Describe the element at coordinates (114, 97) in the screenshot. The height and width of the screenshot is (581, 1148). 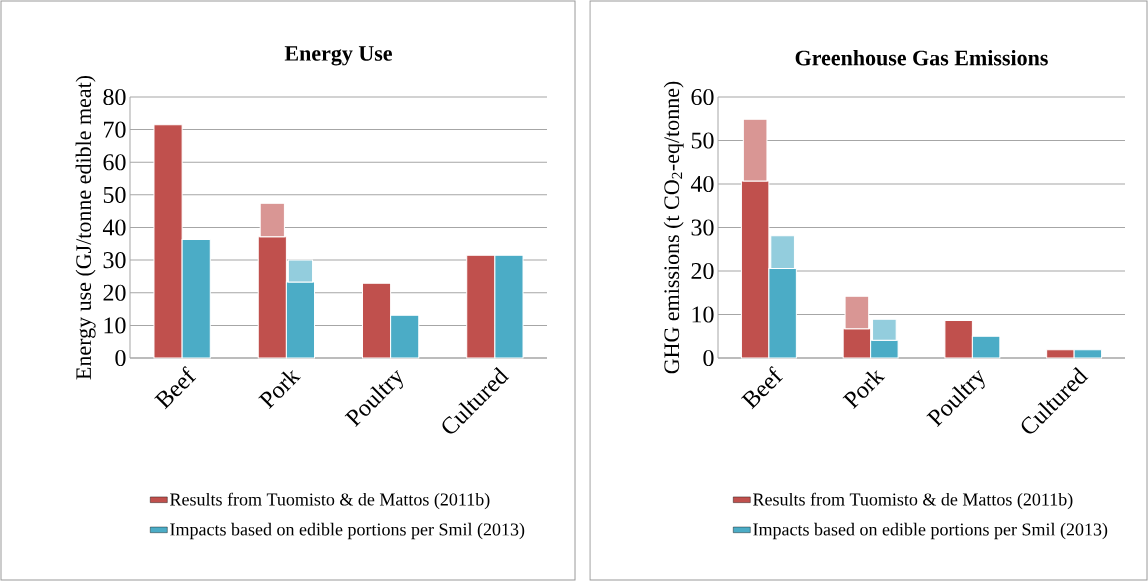
I see `y-tick-label: 80` at that location.